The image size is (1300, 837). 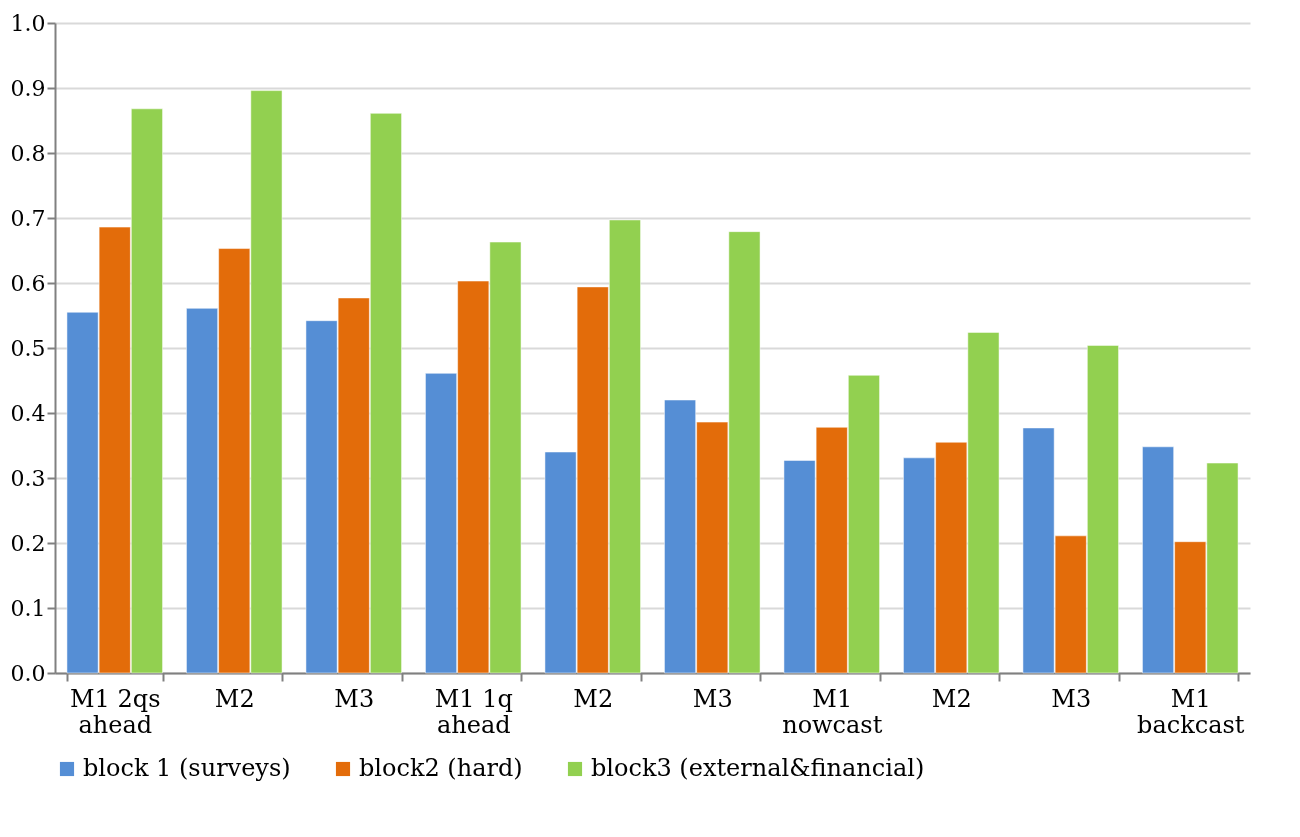 I want to click on y-tick-label: 0.4, so click(x=28, y=413).